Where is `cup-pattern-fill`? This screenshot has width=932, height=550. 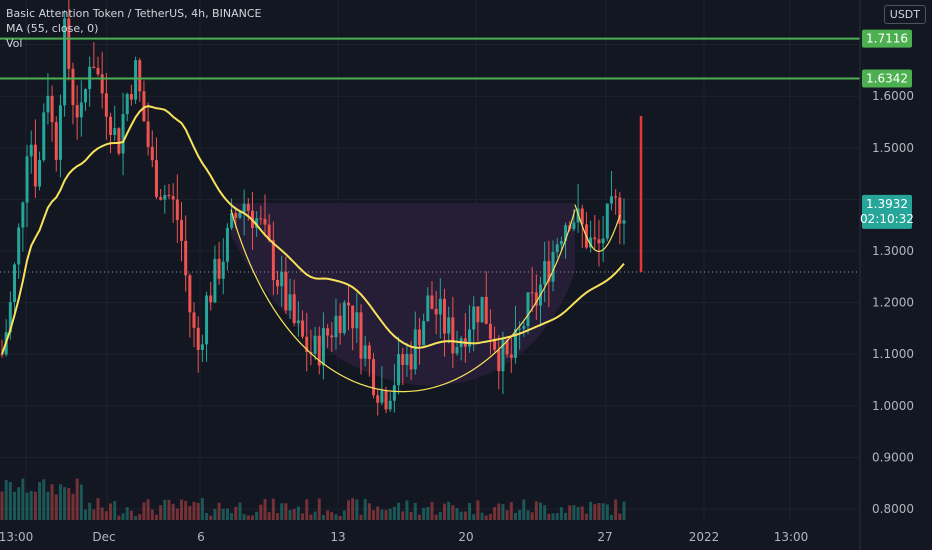 cup-pattern-fill is located at coordinates (403, 294).